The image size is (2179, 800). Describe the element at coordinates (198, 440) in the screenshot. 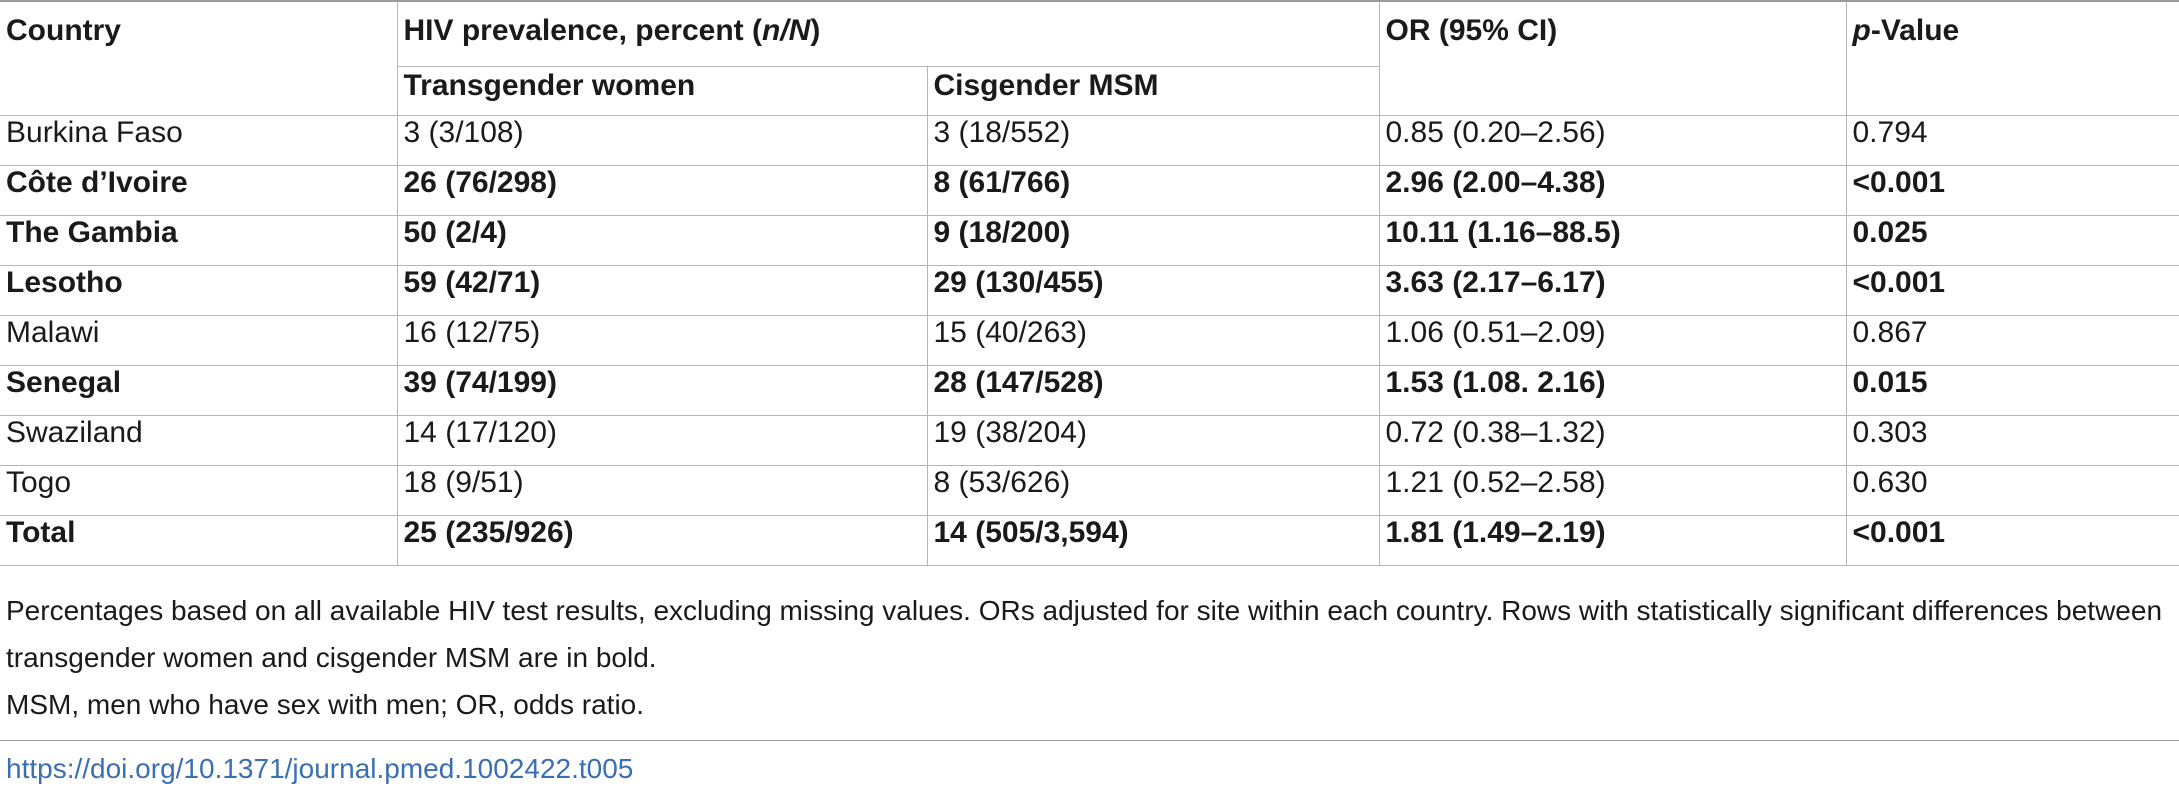

I see `cell-country: Swaziland` at that location.